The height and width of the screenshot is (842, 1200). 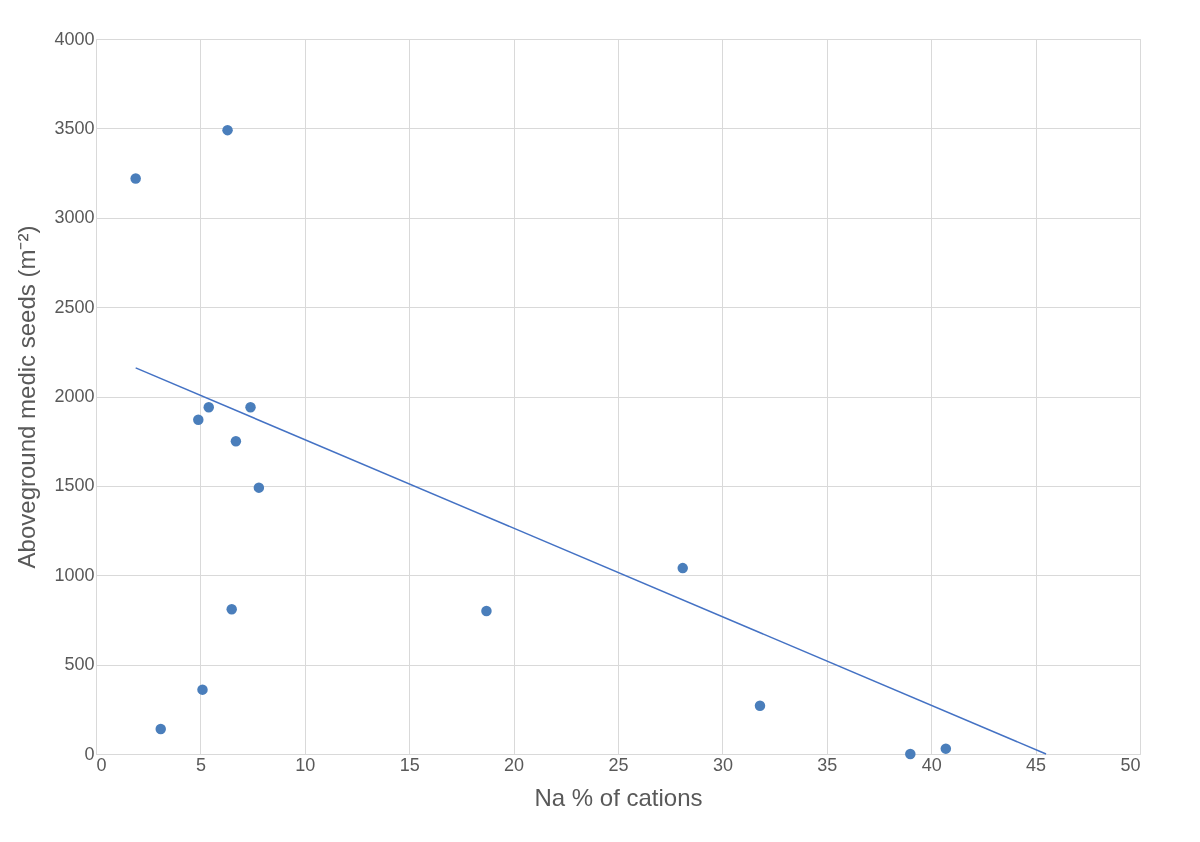 What do you see at coordinates (514, 764) in the screenshot?
I see `x-tick-label: 20` at bounding box center [514, 764].